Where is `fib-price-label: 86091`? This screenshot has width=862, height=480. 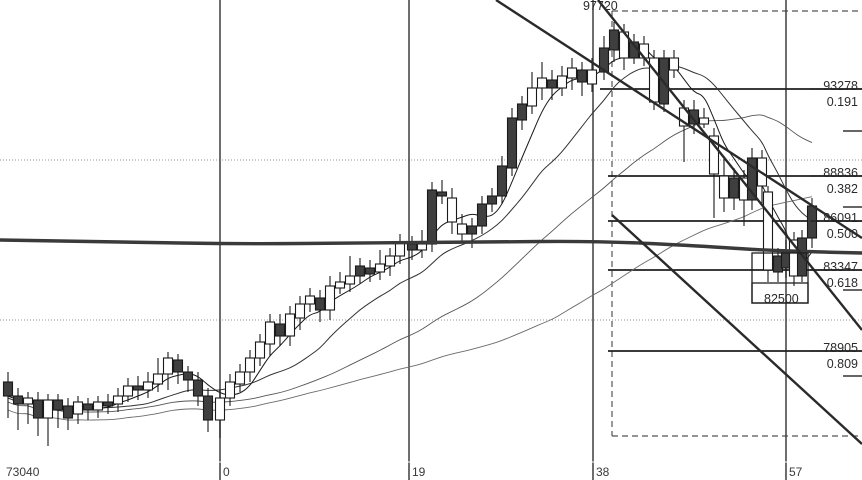
fib-price-label: 86091 is located at coordinates (840, 218).